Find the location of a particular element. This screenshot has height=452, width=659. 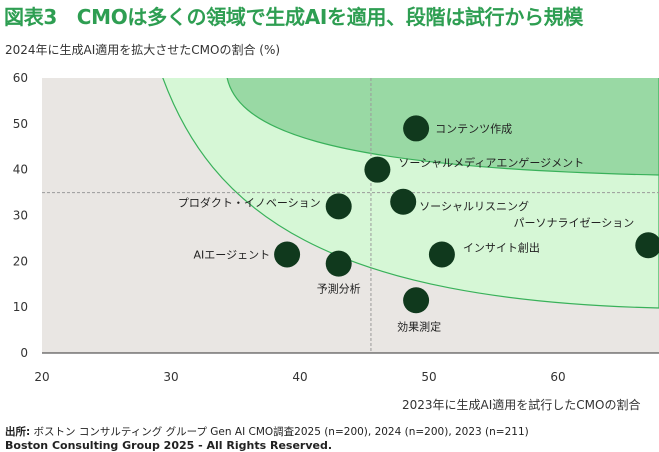

data-point-label: コンテンツ作成 is located at coordinates (473, 128).